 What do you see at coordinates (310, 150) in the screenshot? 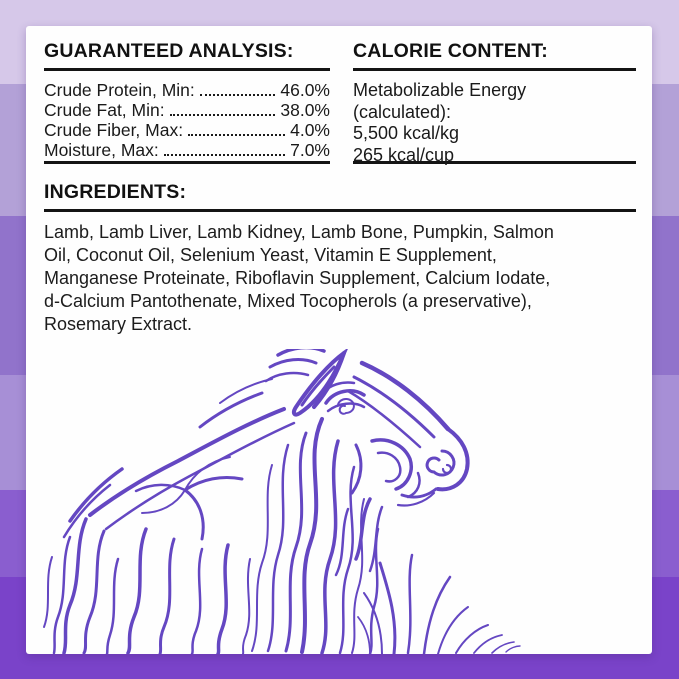
I see `analysis-value: 7.0%` at bounding box center [310, 150].